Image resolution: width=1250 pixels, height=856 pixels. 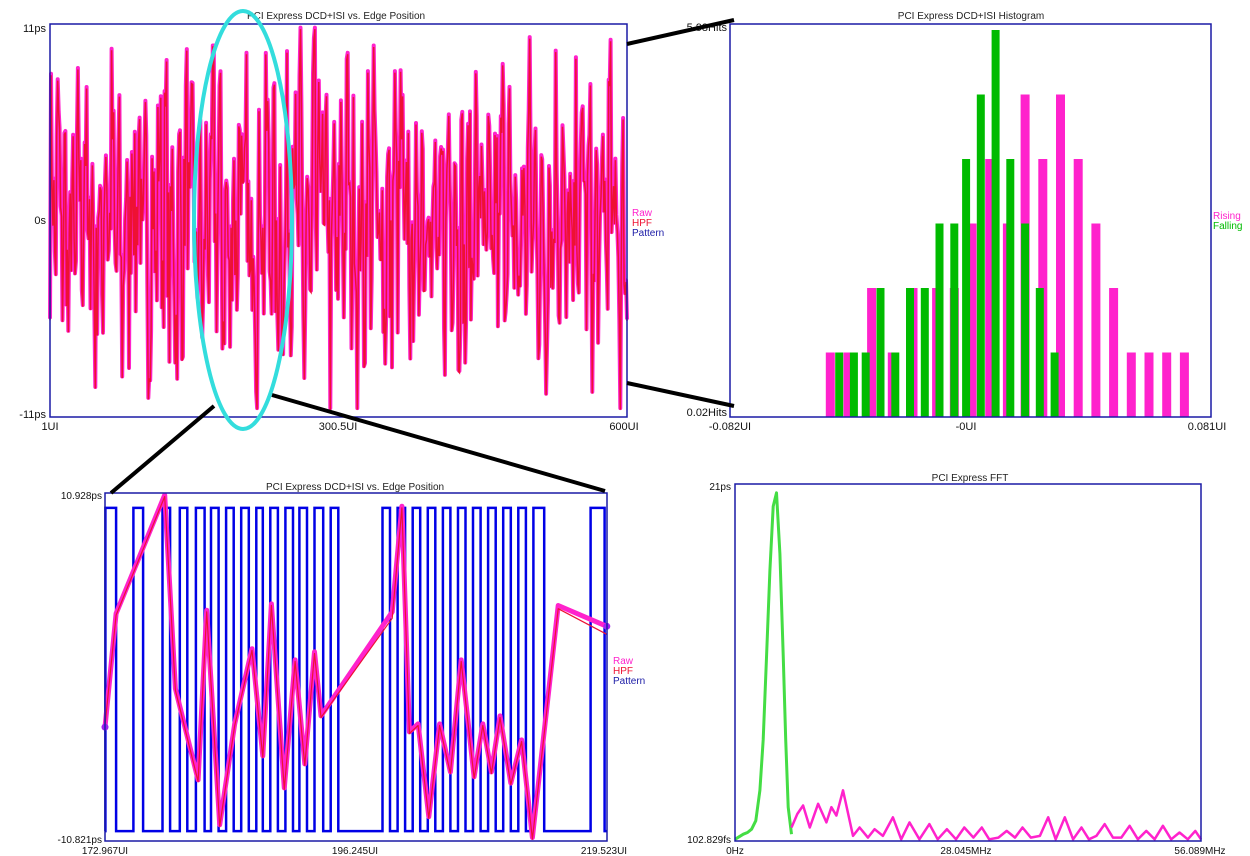 I want to click on fft-peak-line, so click(x=763, y=666).